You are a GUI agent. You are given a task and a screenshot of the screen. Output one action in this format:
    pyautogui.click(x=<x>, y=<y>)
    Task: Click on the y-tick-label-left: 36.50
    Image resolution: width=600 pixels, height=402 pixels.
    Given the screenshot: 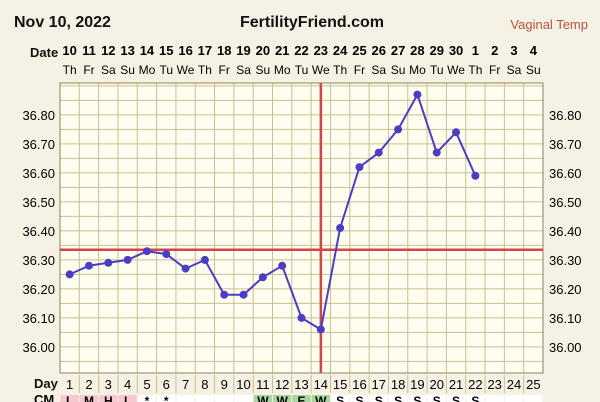 What is the action you would take?
    pyautogui.click(x=38, y=202)
    